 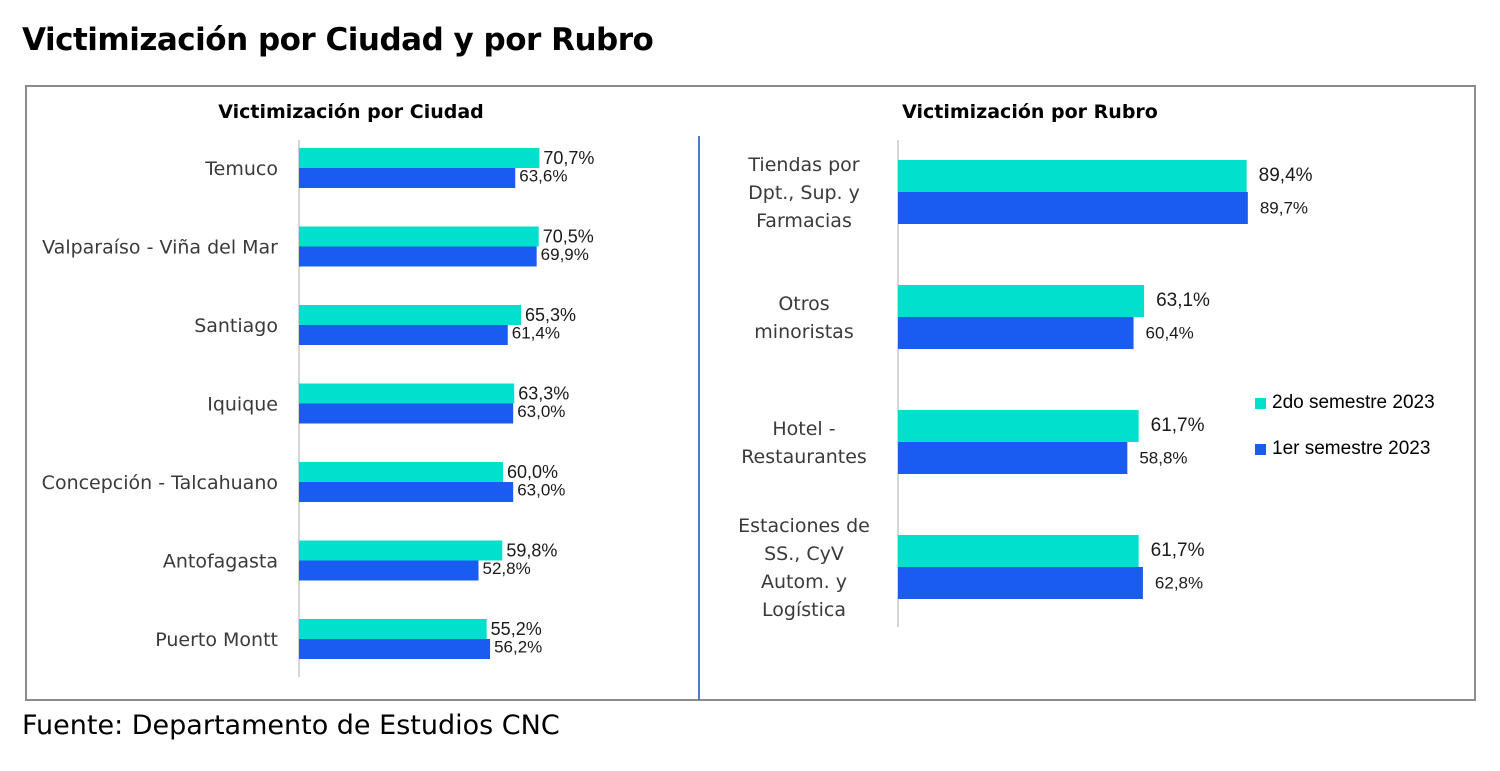 I want to click on category-label-0-3: Iquique, so click(x=242, y=405).